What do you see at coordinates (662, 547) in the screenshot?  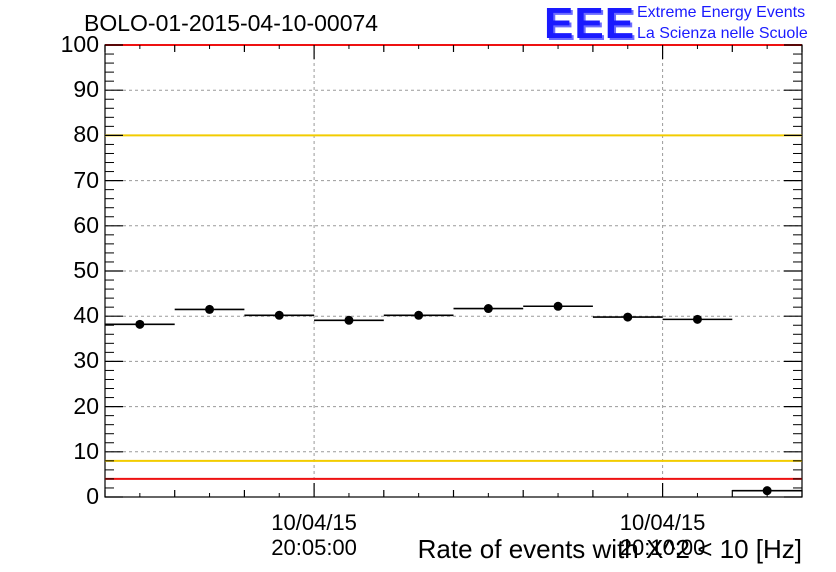 I see `x-tick-time: 20:10:00` at bounding box center [662, 547].